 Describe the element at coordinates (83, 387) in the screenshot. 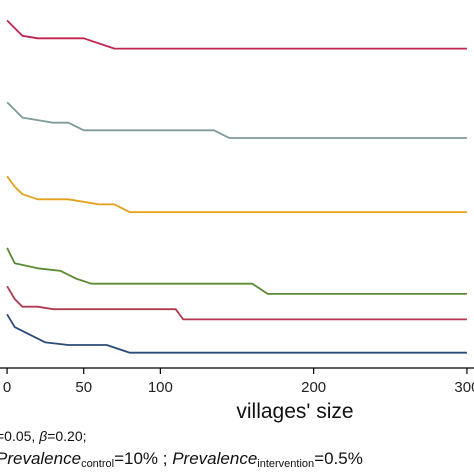

I see `x-tick-label: 50` at that location.